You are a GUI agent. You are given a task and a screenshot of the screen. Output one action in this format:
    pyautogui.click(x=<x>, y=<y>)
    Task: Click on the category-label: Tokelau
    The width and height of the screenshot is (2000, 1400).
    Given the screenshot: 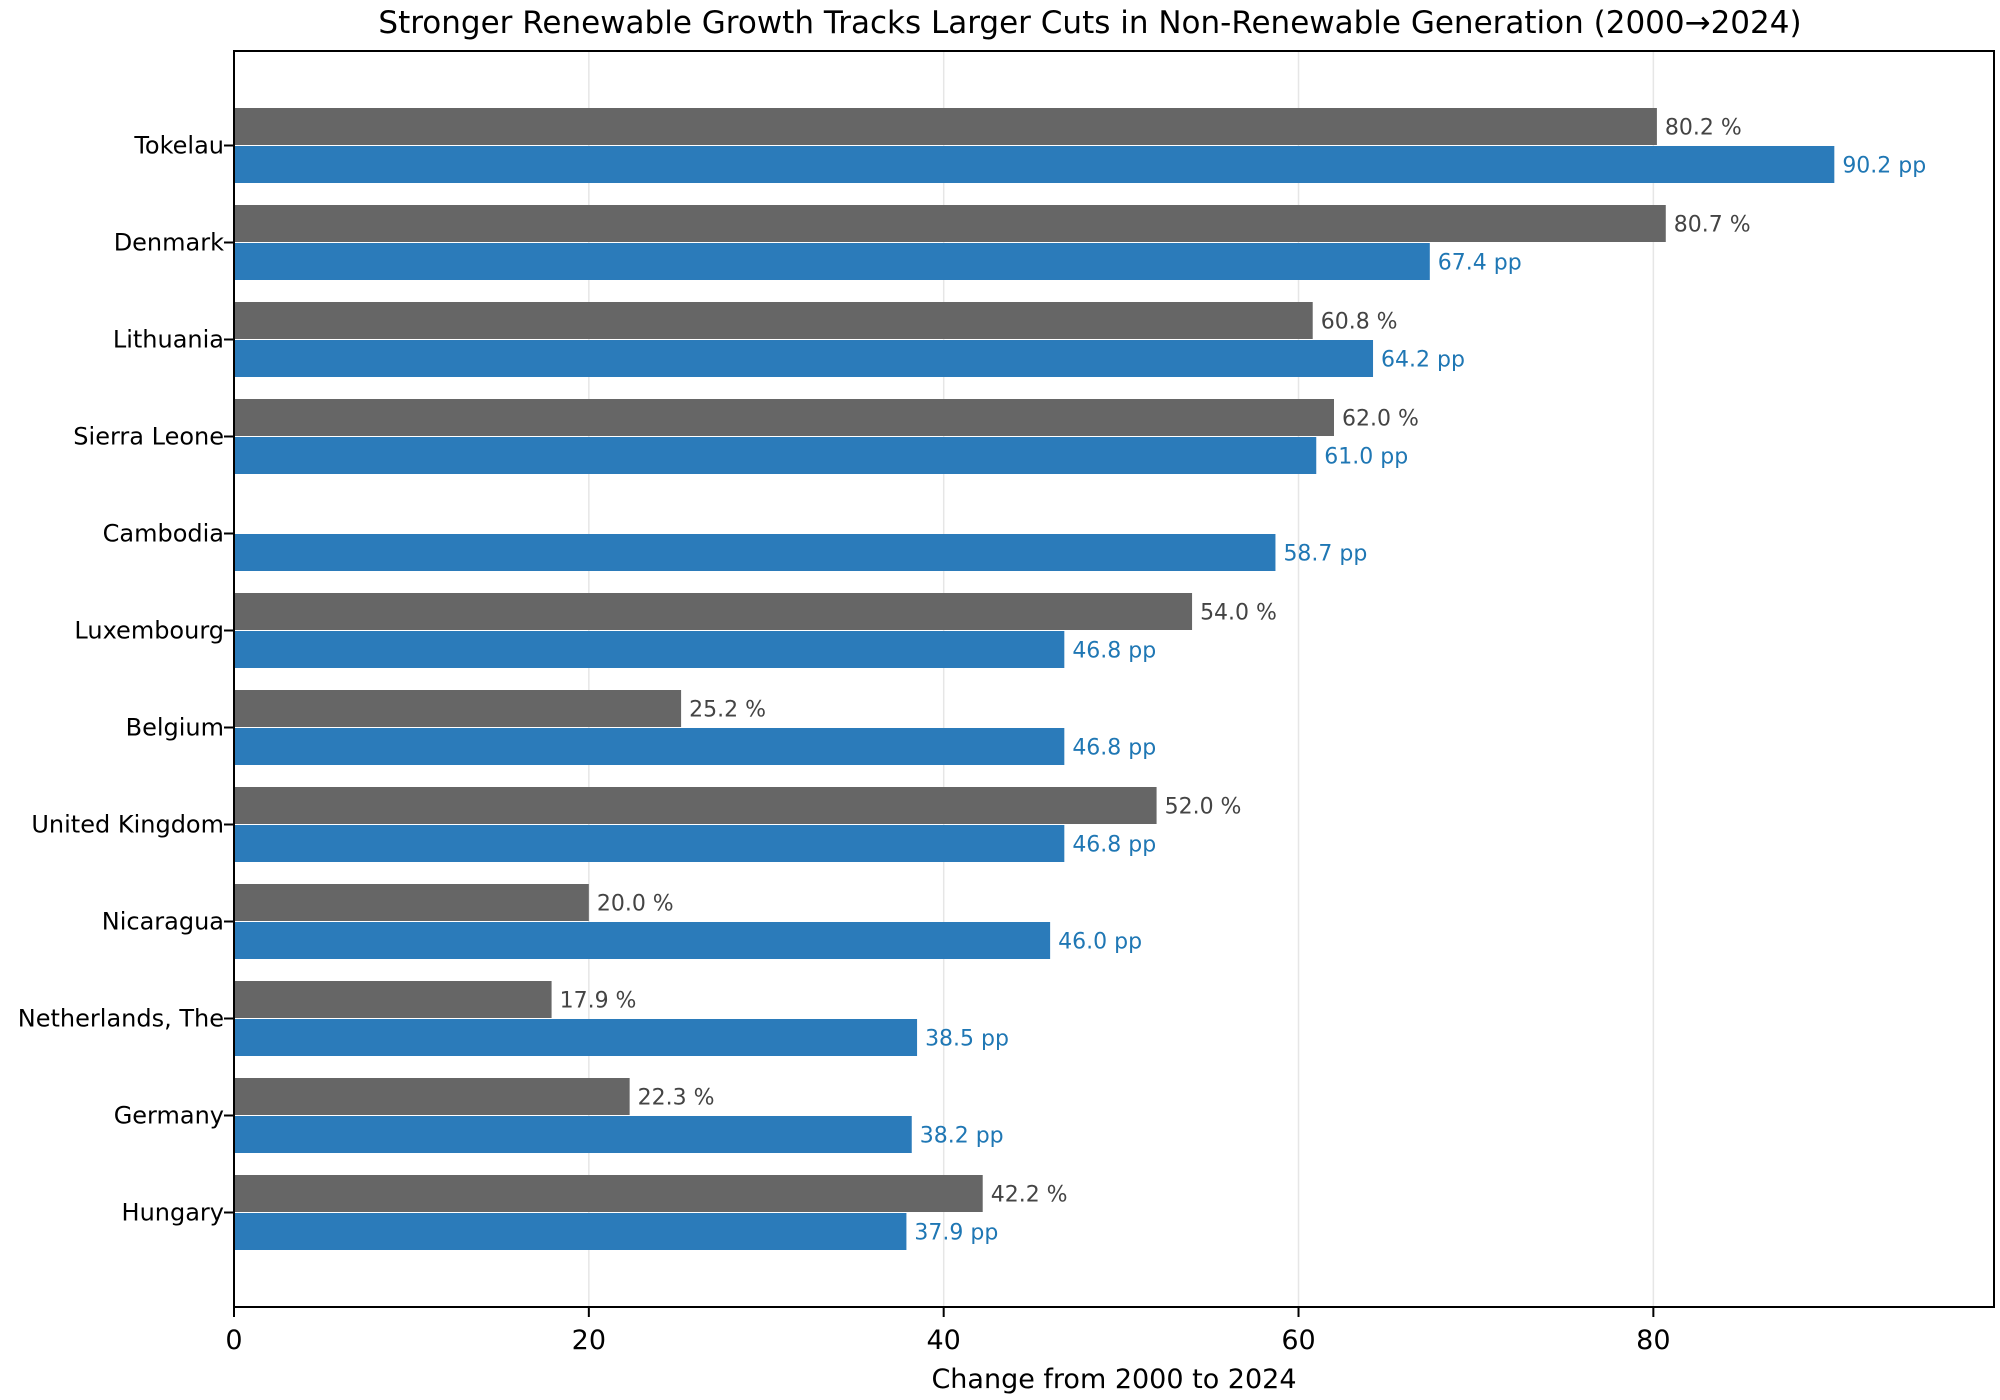 What is the action you would take?
    pyautogui.click(x=178, y=146)
    